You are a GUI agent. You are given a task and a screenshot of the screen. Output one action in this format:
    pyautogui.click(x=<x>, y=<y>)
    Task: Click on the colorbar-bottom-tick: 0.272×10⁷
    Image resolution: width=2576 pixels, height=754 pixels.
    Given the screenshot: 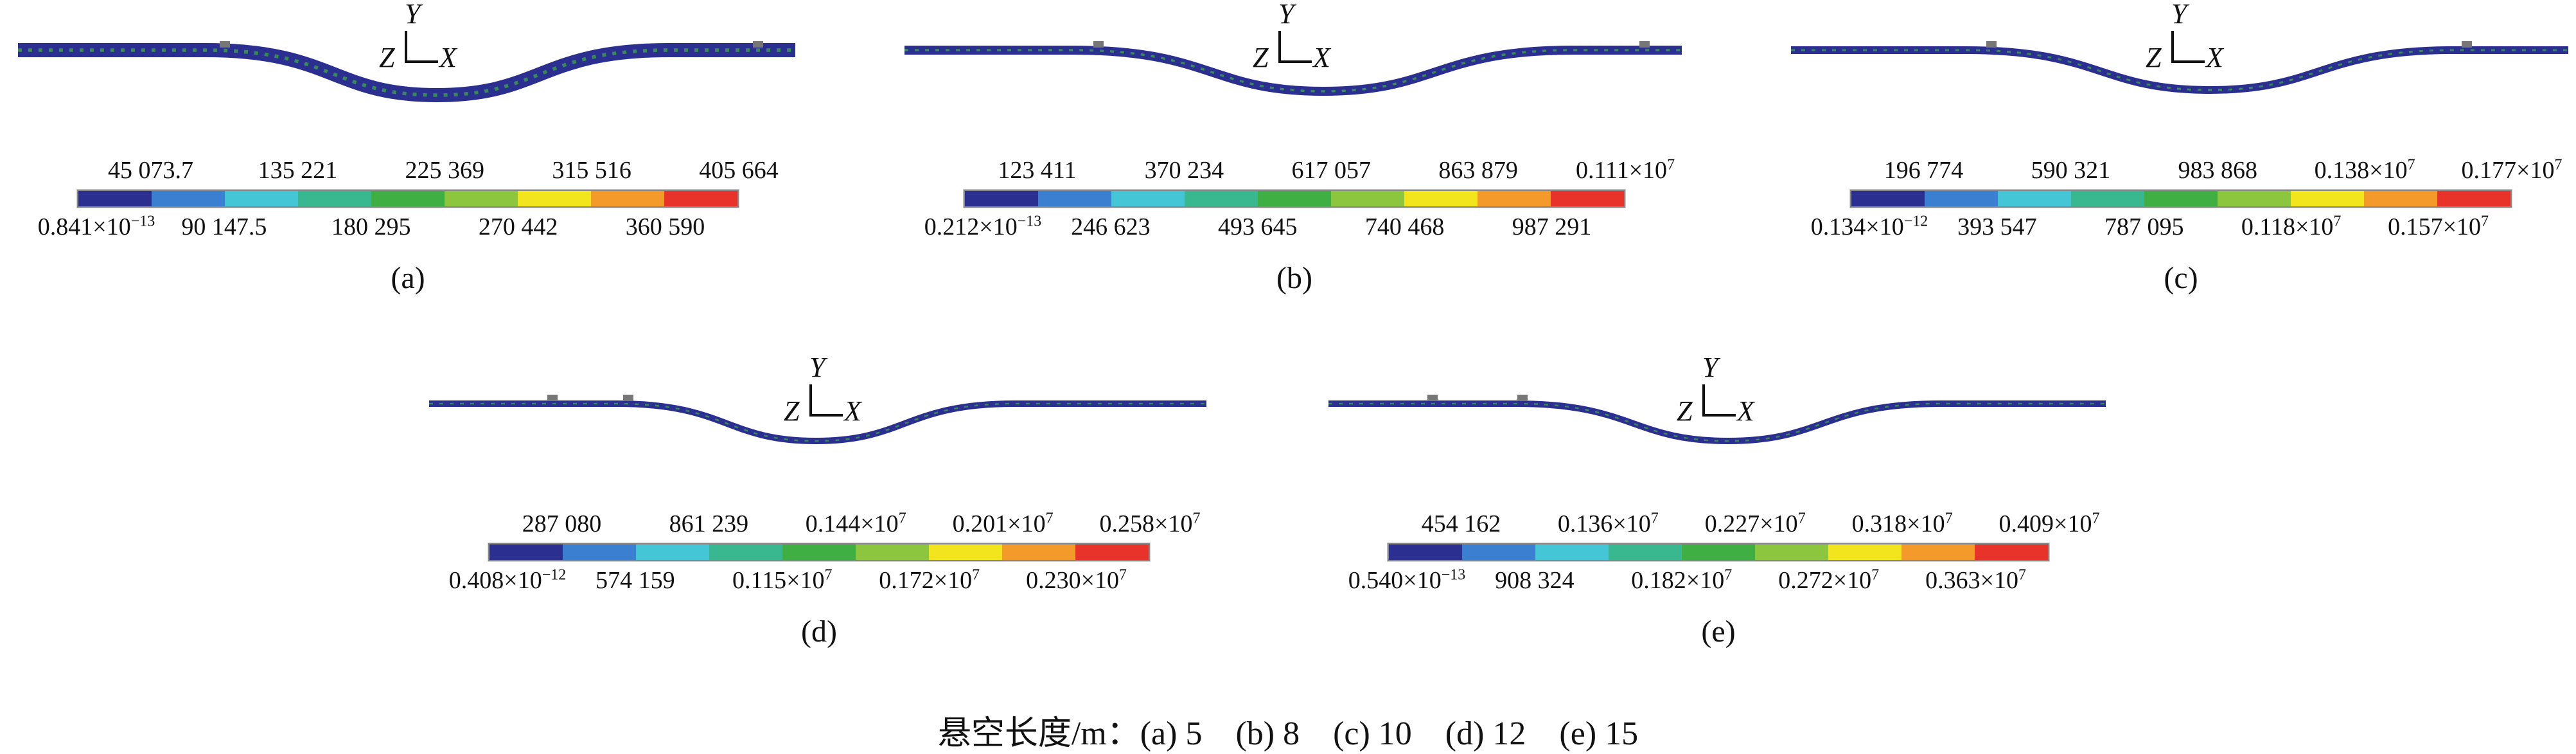 What is the action you would take?
    pyautogui.click(x=1829, y=580)
    